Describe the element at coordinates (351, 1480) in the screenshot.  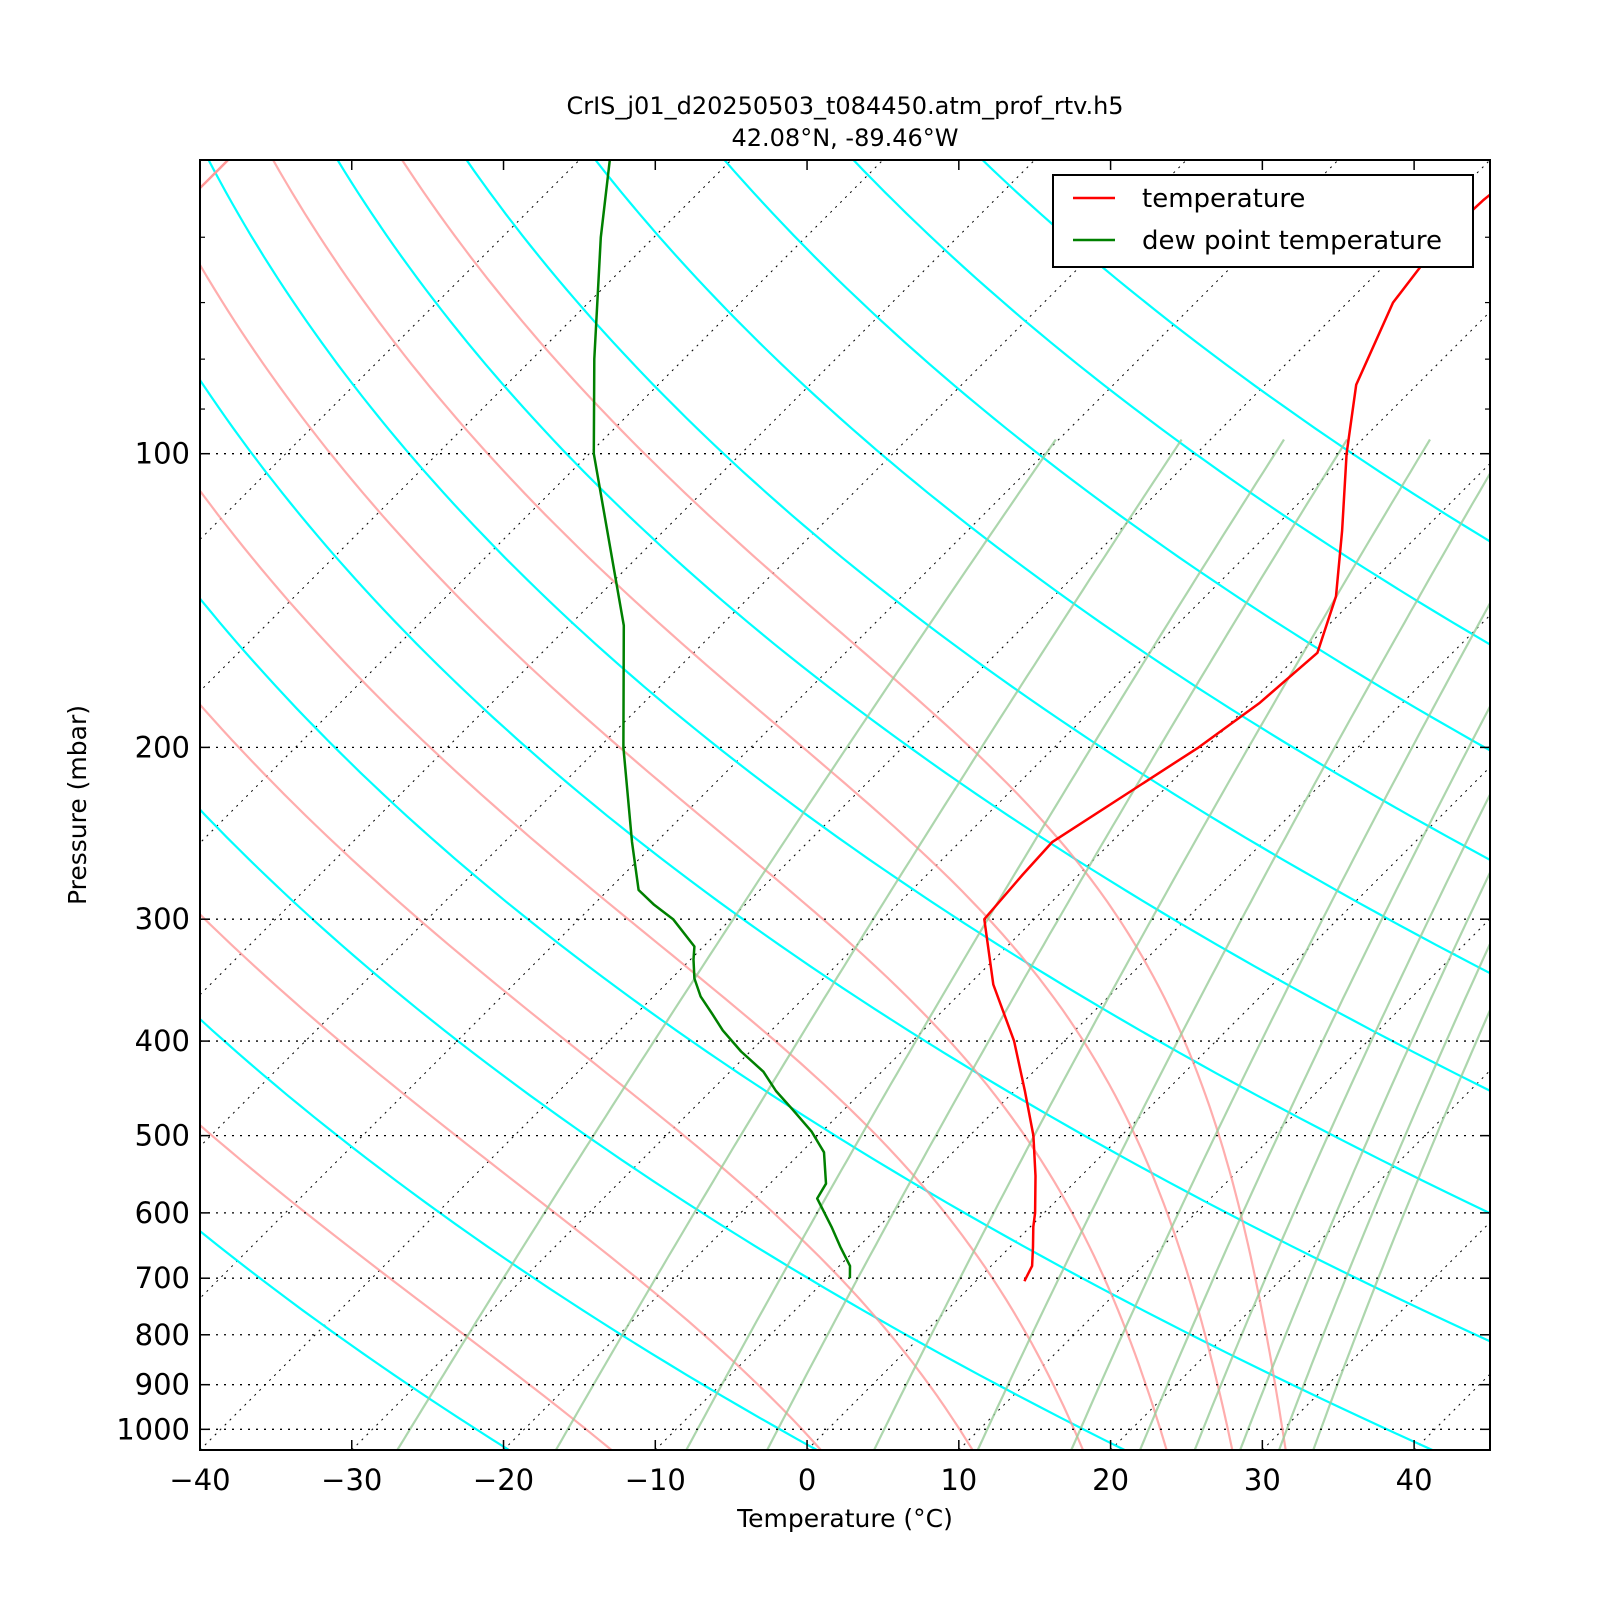
I see `x-tick-label: −30` at that location.